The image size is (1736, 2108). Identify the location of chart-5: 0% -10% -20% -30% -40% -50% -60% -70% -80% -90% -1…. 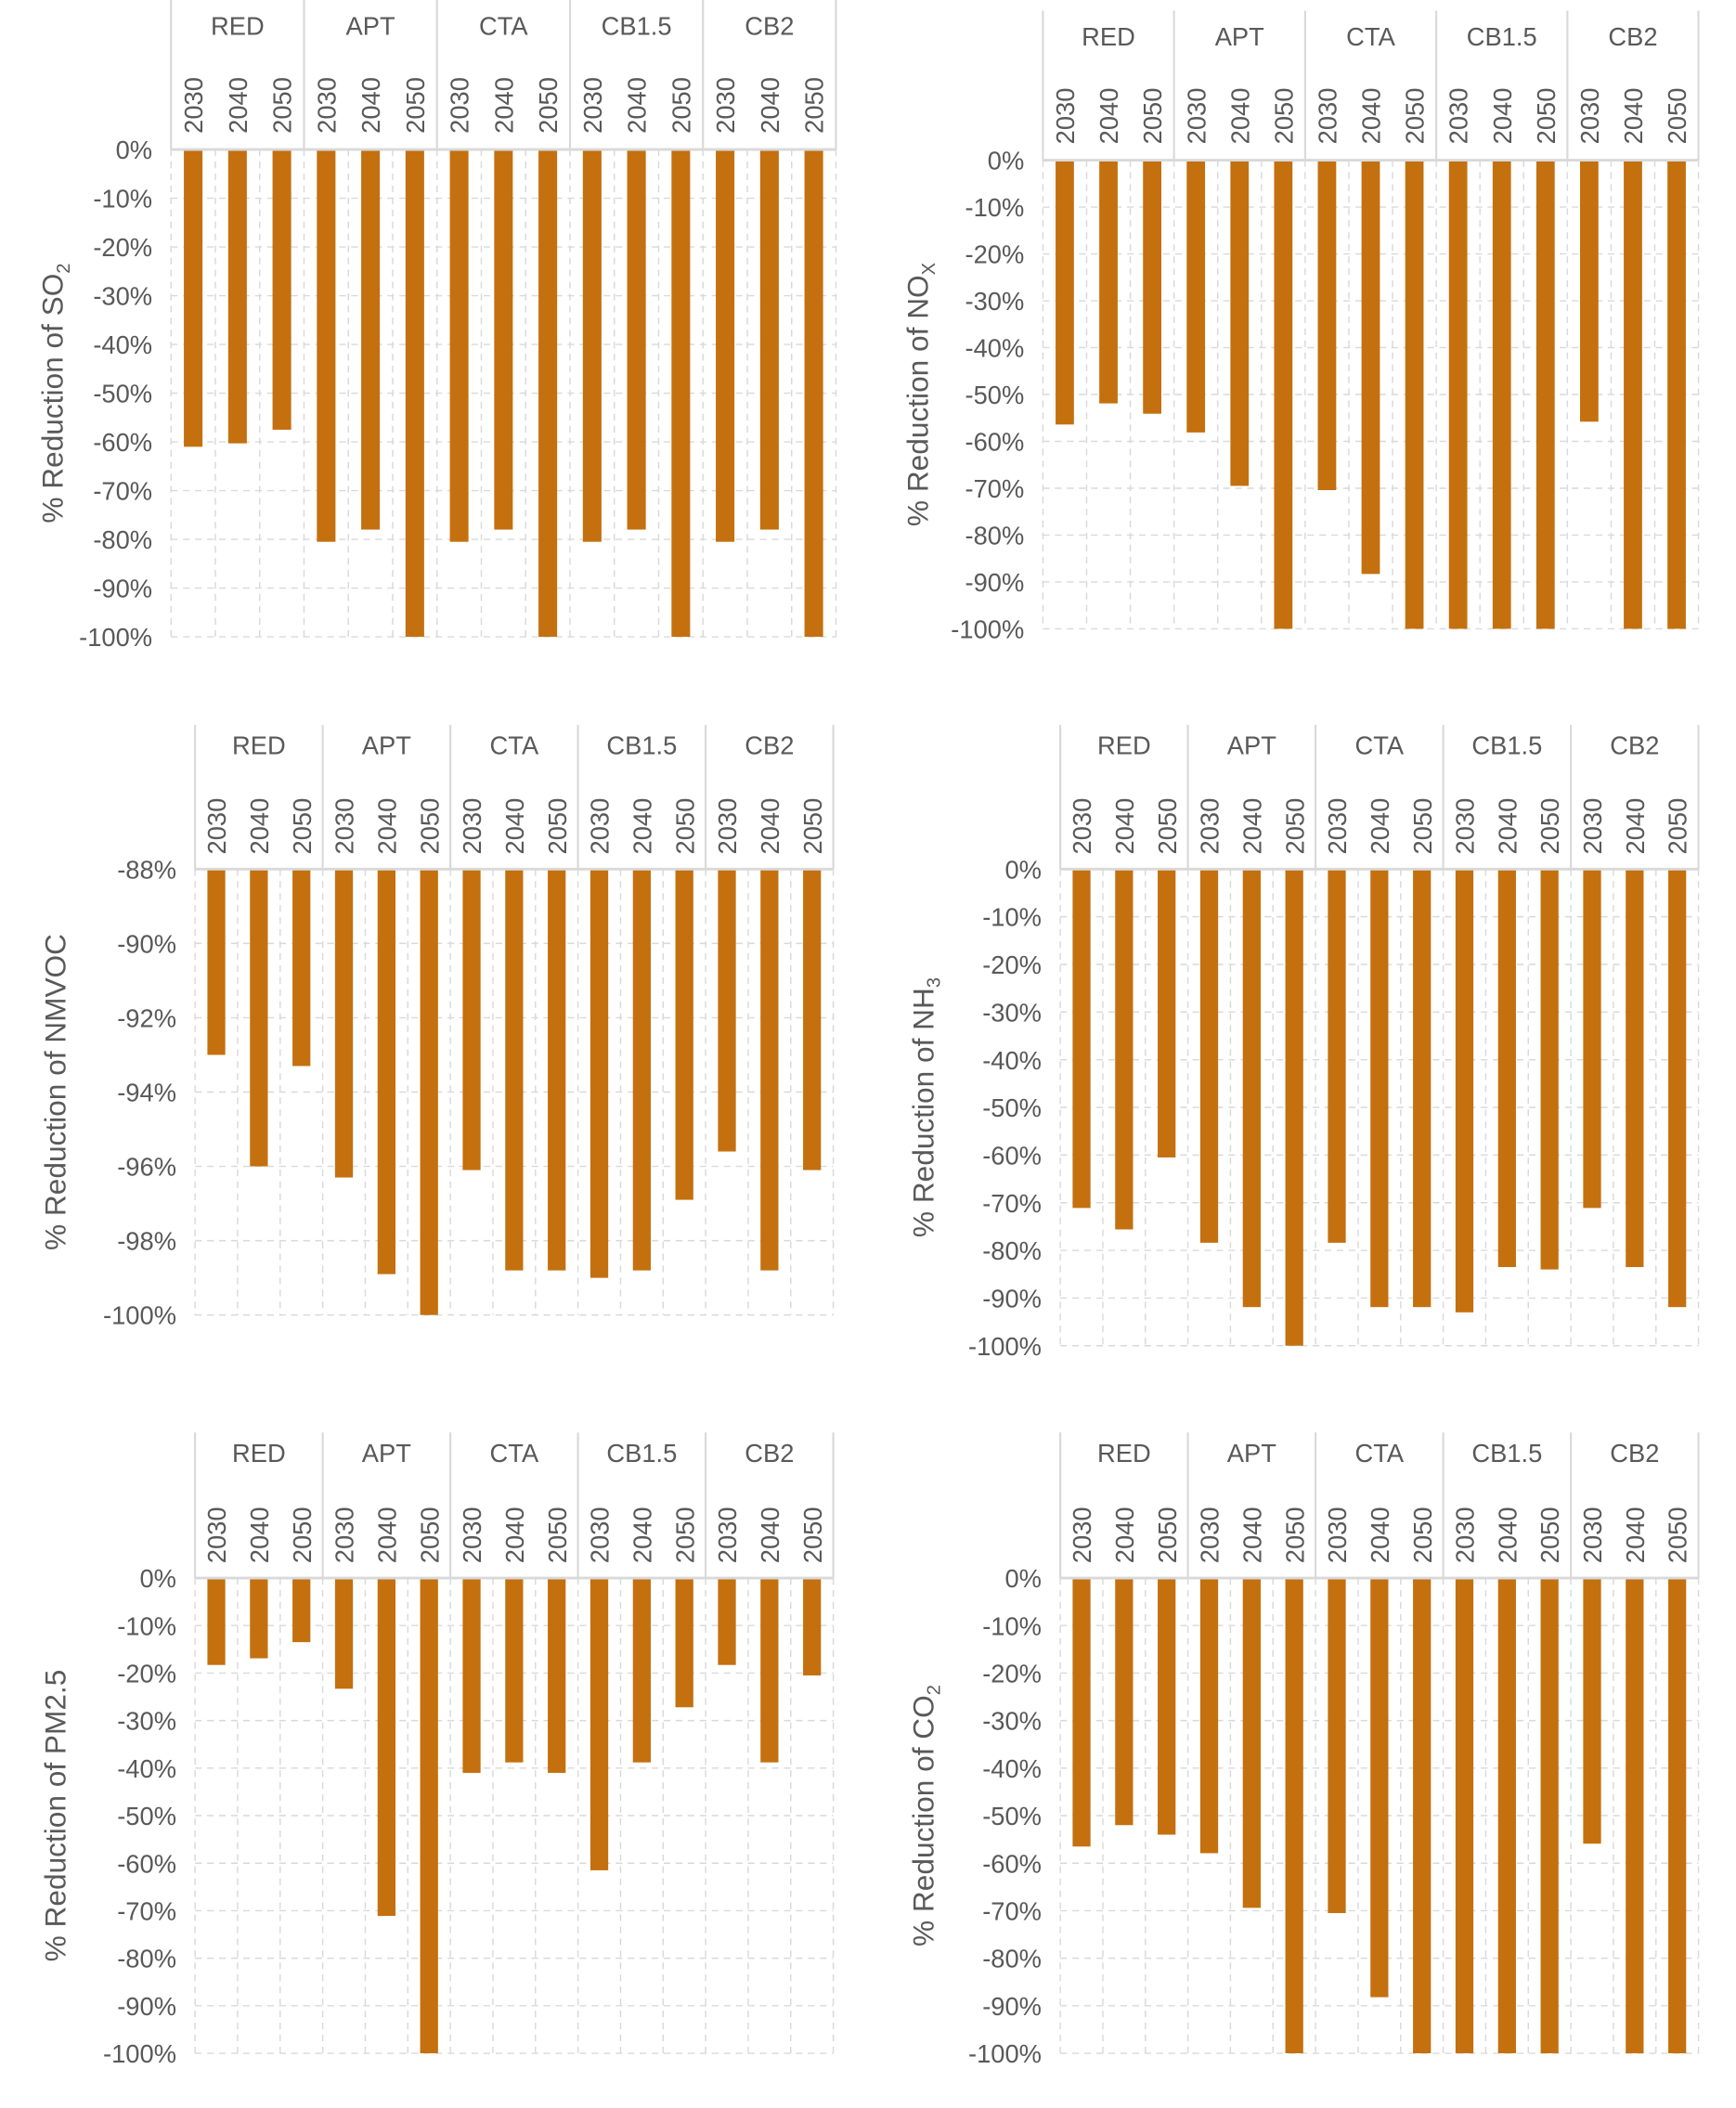
(437, 1750).